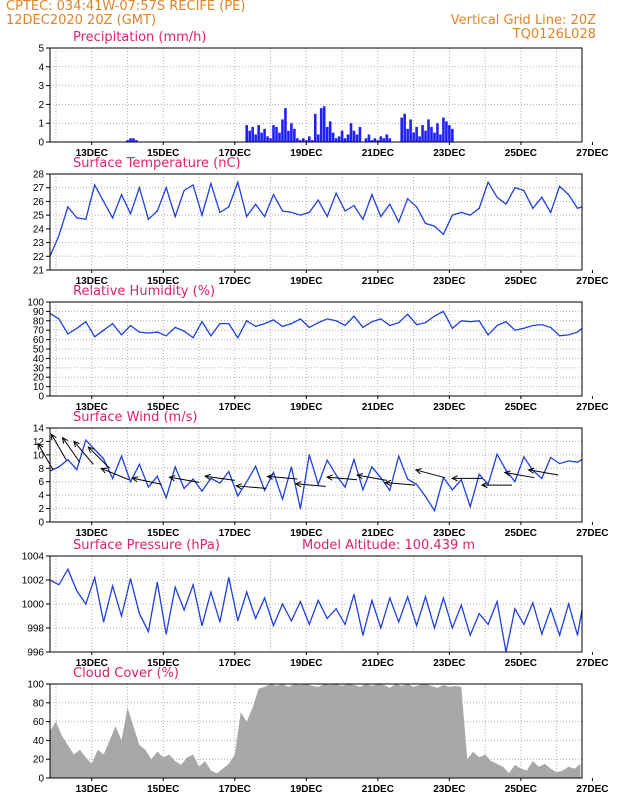 The width and height of the screenshot is (618, 800). What do you see at coordinates (39, 429) in the screenshot?
I see `y-tick-label: 14` at bounding box center [39, 429].